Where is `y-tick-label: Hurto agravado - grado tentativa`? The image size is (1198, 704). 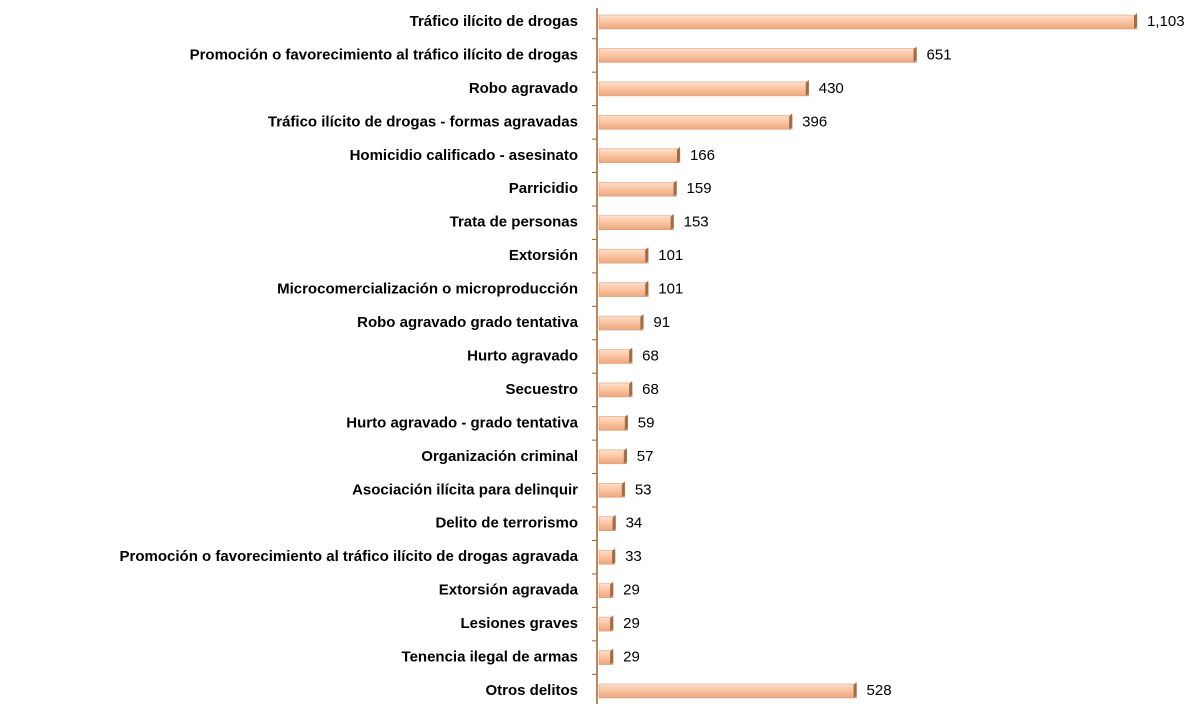
y-tick-label: Hurto agravado - grado tentativa is located at coordinates (462, 422).